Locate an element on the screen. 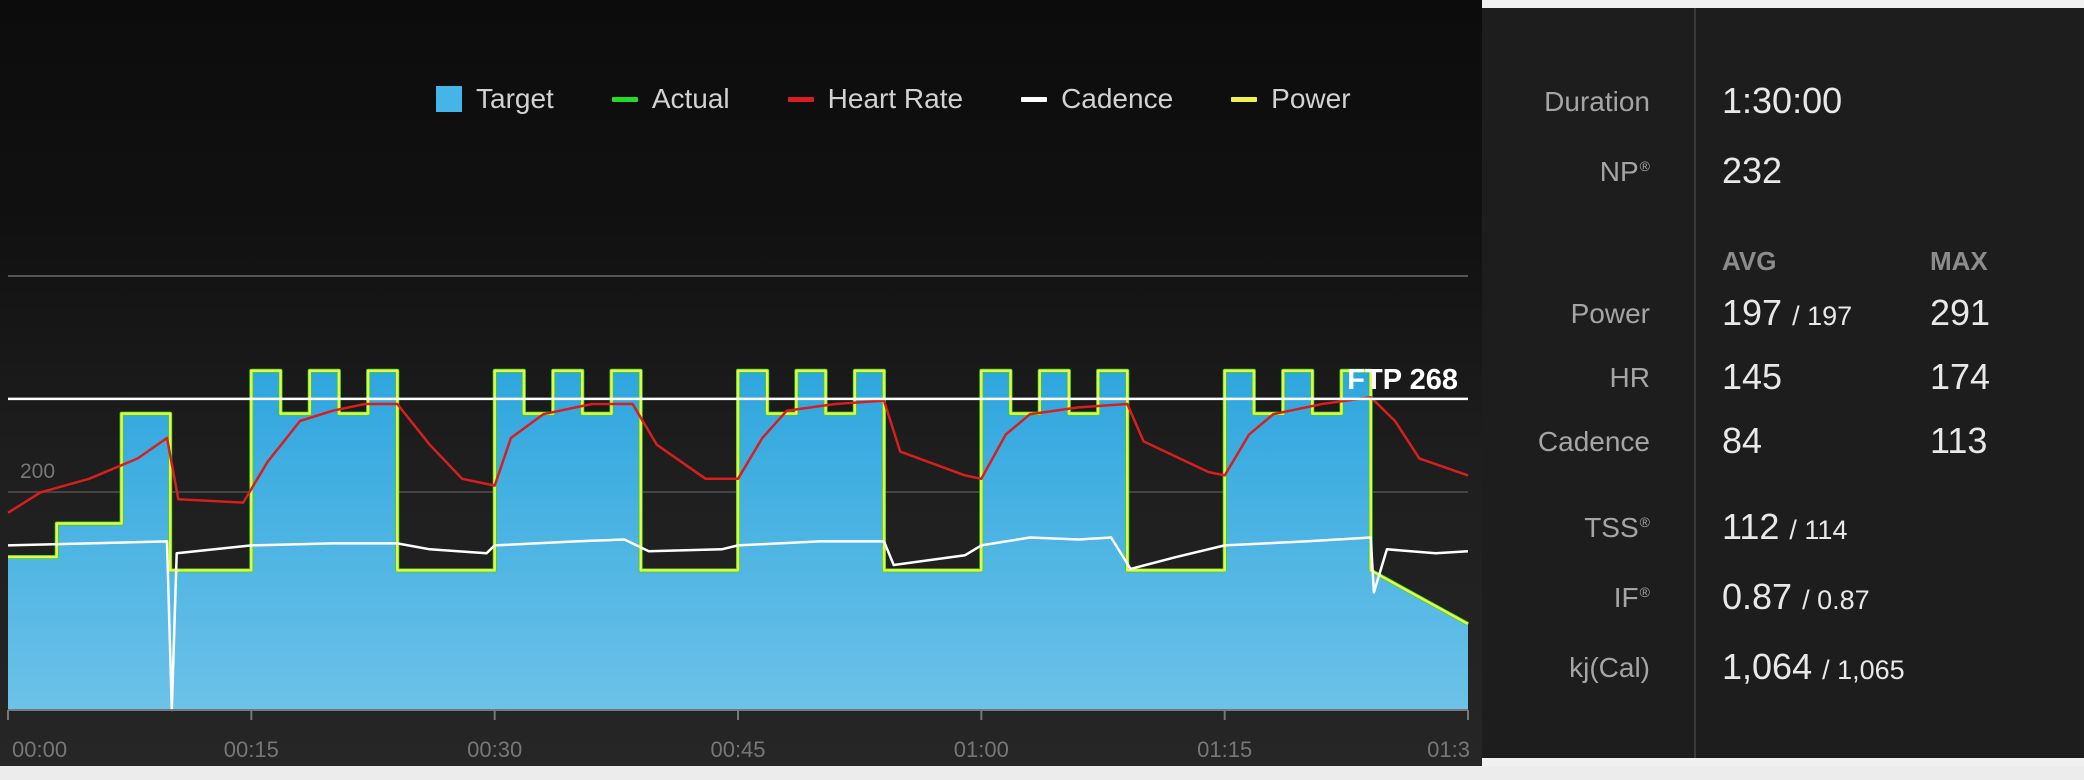 The height and width of the screenshot is (780, 2084). chart-legend: Target Actual Heart Rate Cadence Power is located at coordinates (893, 99).